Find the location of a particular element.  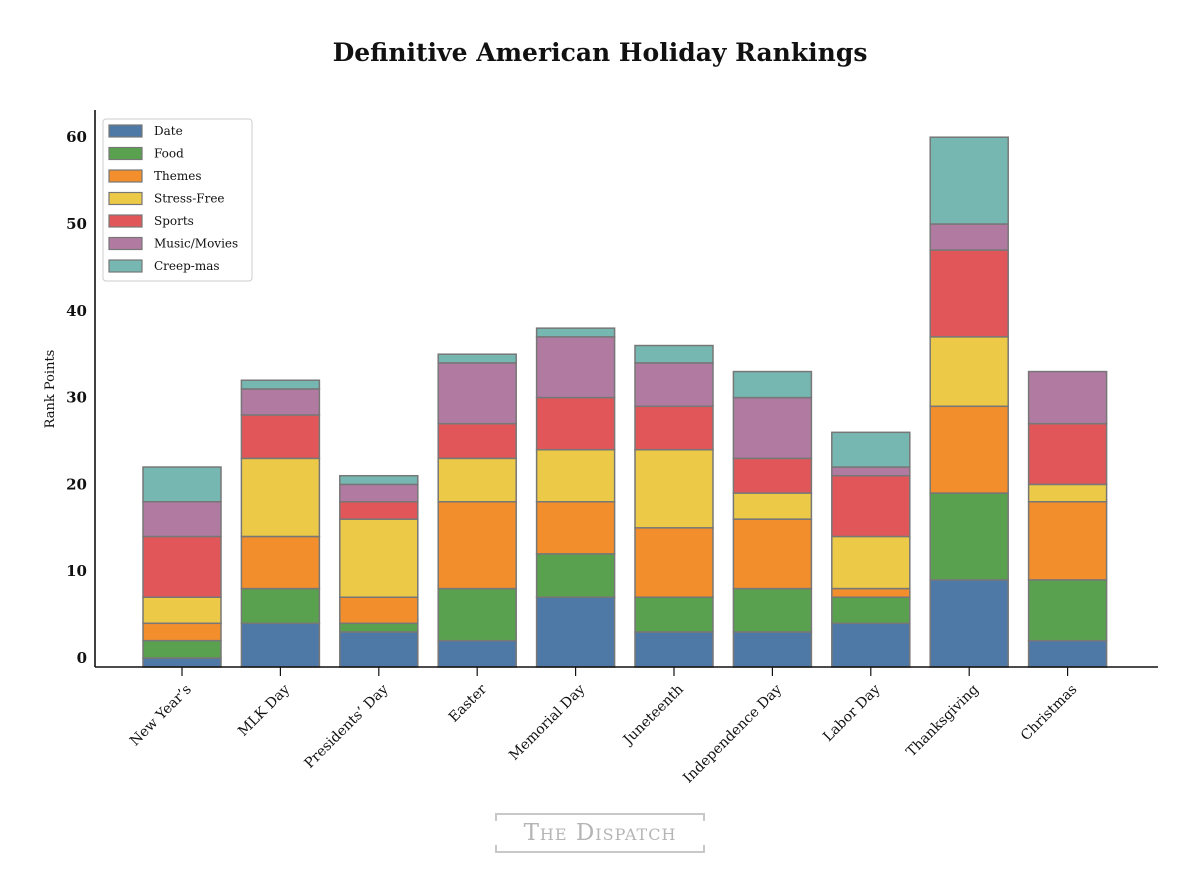

legend-label: Sports is located at coordinates (174, 221).